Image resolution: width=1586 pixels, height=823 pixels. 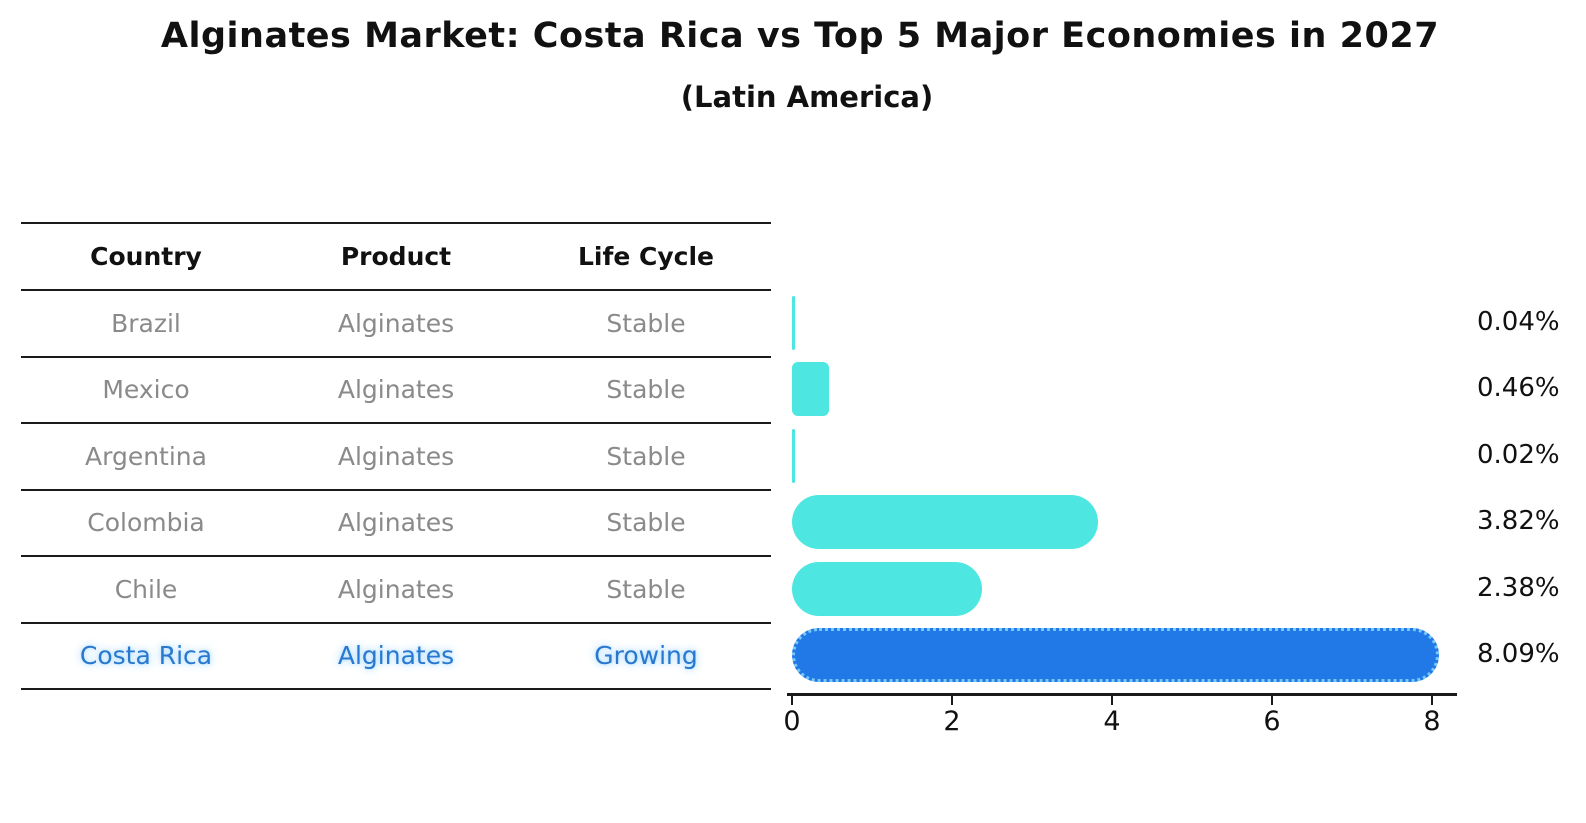 I want to click on table-row: Mexico Alginates Stable, so click(x=396, y=389).